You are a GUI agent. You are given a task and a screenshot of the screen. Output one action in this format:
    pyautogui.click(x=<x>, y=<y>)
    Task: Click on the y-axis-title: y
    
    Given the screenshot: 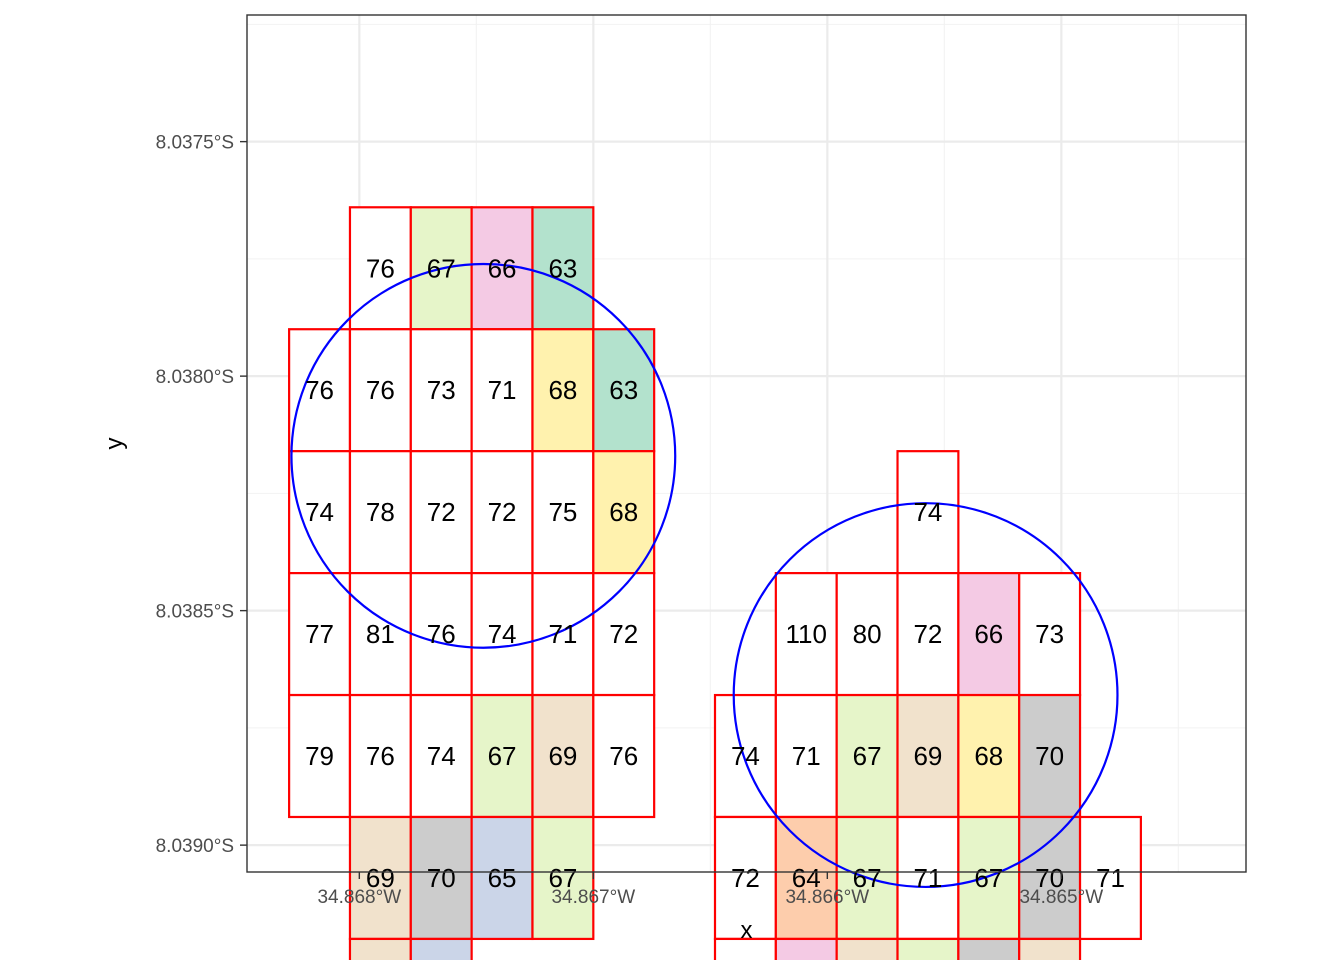 What is the action you would take?
    pyautogui.click(x=114, y=444)
    